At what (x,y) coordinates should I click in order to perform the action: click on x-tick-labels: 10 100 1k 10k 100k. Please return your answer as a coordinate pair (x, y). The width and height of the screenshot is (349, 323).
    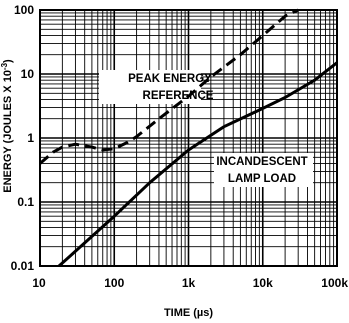
    Looking at the image, I should click on (190, 283).